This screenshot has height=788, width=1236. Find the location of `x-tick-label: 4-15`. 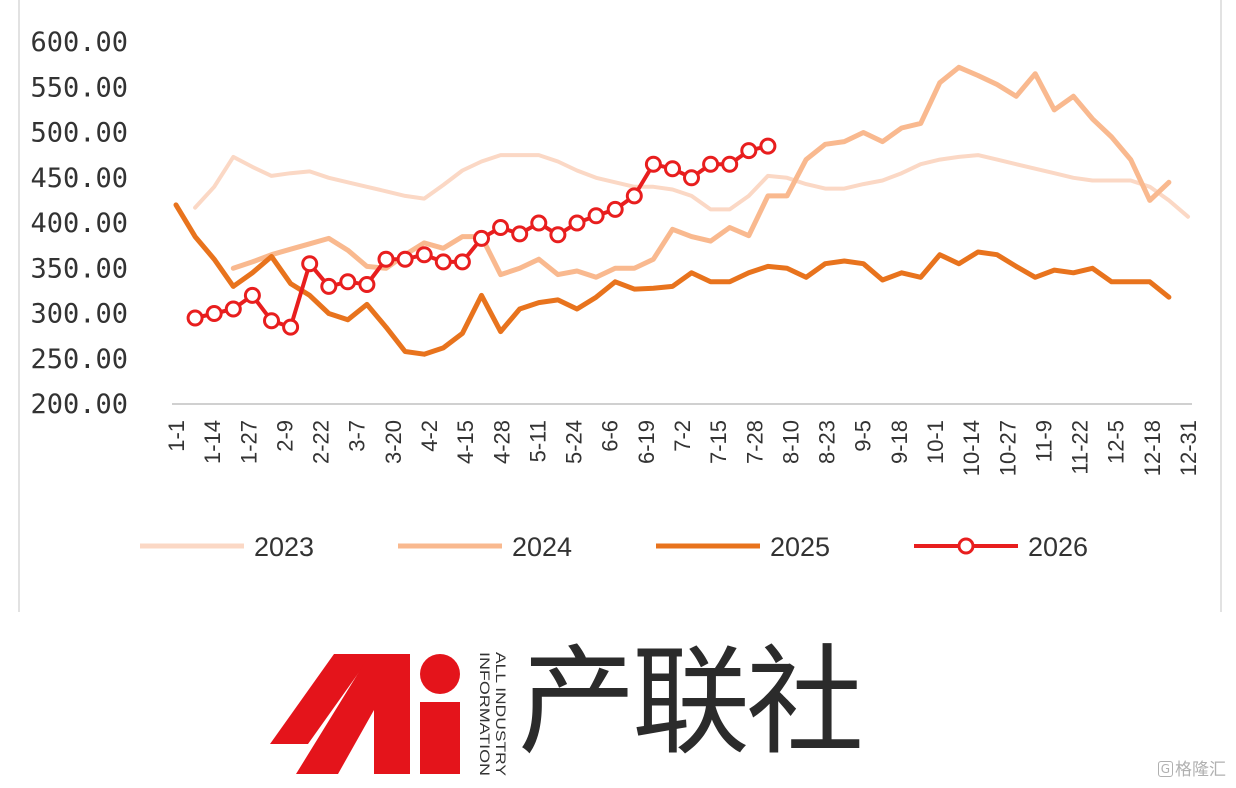

x-tick-label: 4-15 is located at coordinates (465, 442).